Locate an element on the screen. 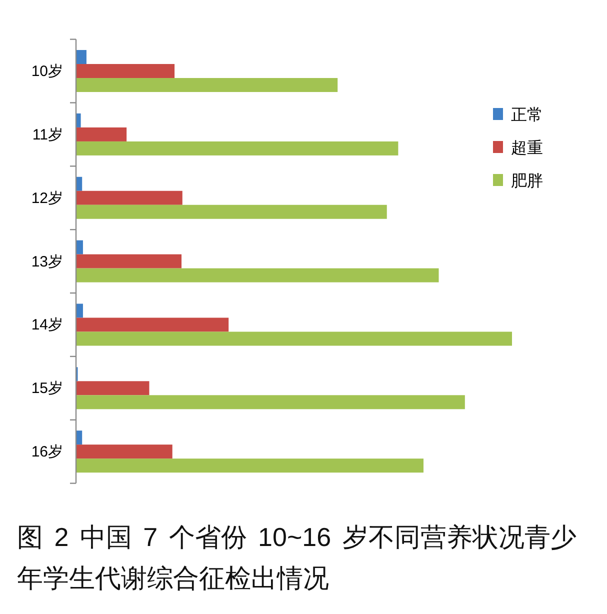  category-label: 13岁 is located at coordinates (47, 261).